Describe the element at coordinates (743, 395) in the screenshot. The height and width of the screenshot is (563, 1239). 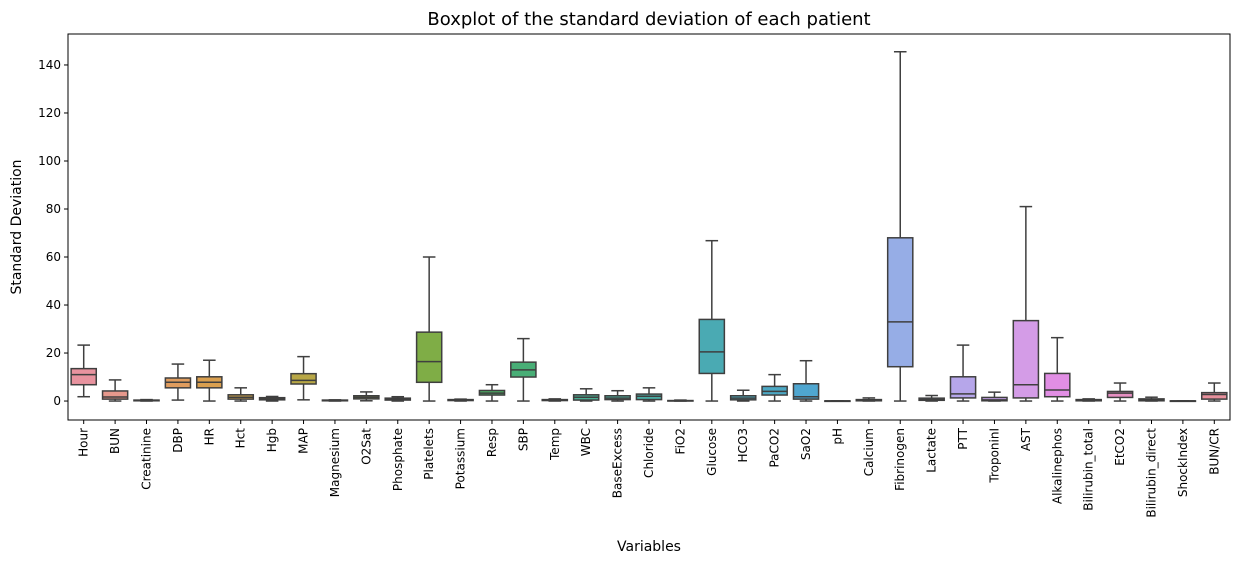
I see `box-HCO3` at that location.